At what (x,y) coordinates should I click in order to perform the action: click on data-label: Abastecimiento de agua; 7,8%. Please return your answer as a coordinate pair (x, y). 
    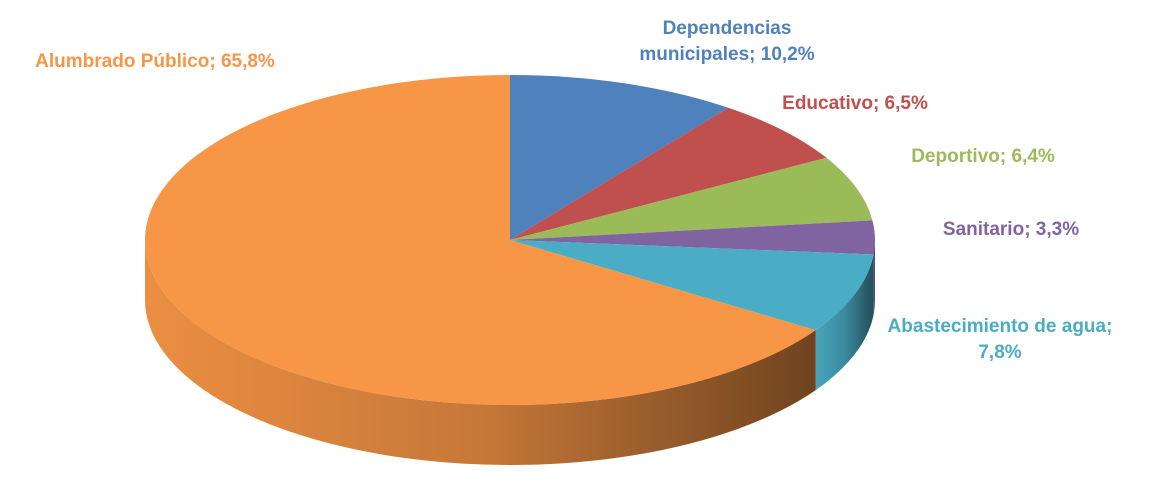
    Looking at the image, I should click on (1000, 339).